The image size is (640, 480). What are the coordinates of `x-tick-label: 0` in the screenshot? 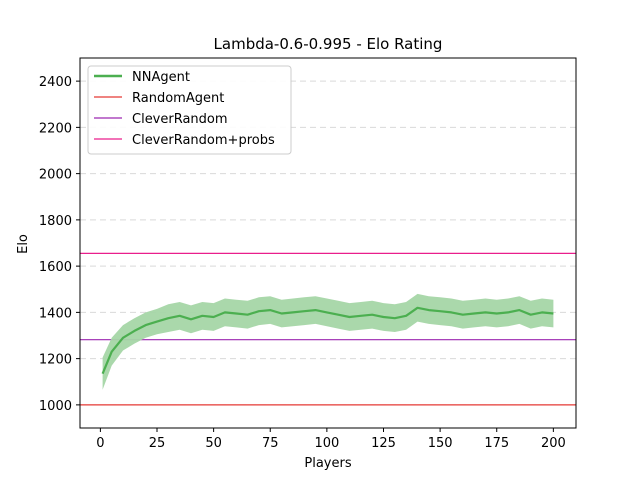 It's located at (100, 443).